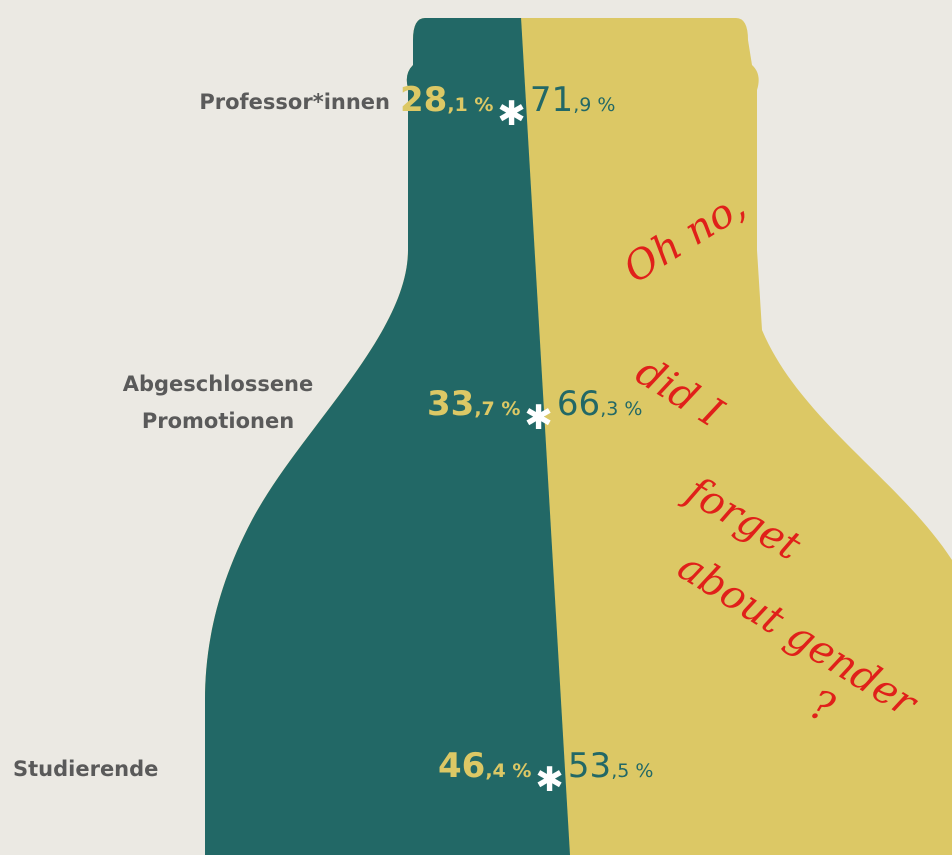  Describe the element at coordinates (86, 769) in the screenshot. I see `row-label: Studierende` at that location.